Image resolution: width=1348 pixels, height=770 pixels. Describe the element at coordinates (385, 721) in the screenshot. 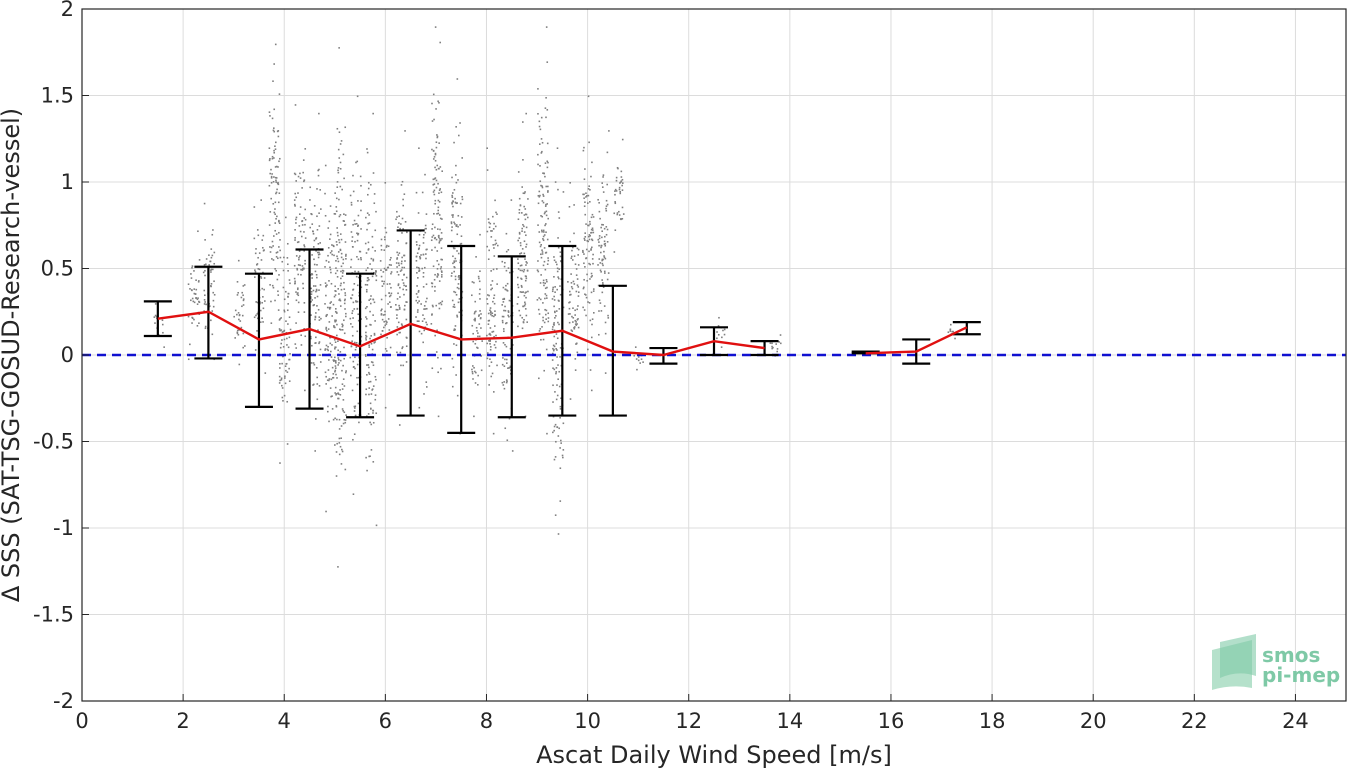

I see `x-tick-label: 6` at that location.